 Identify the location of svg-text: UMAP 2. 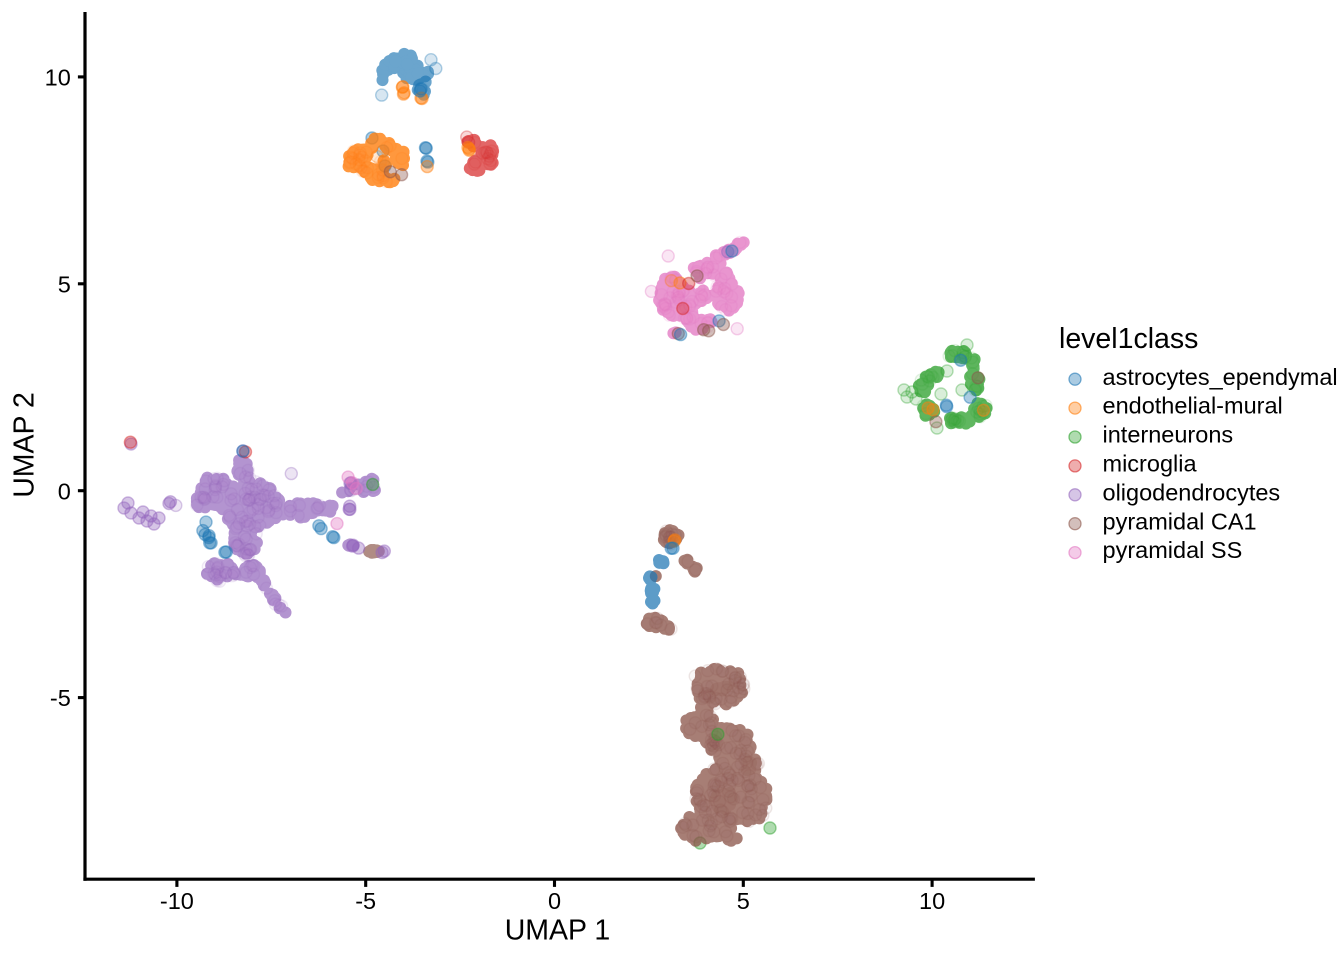
(25, 445).